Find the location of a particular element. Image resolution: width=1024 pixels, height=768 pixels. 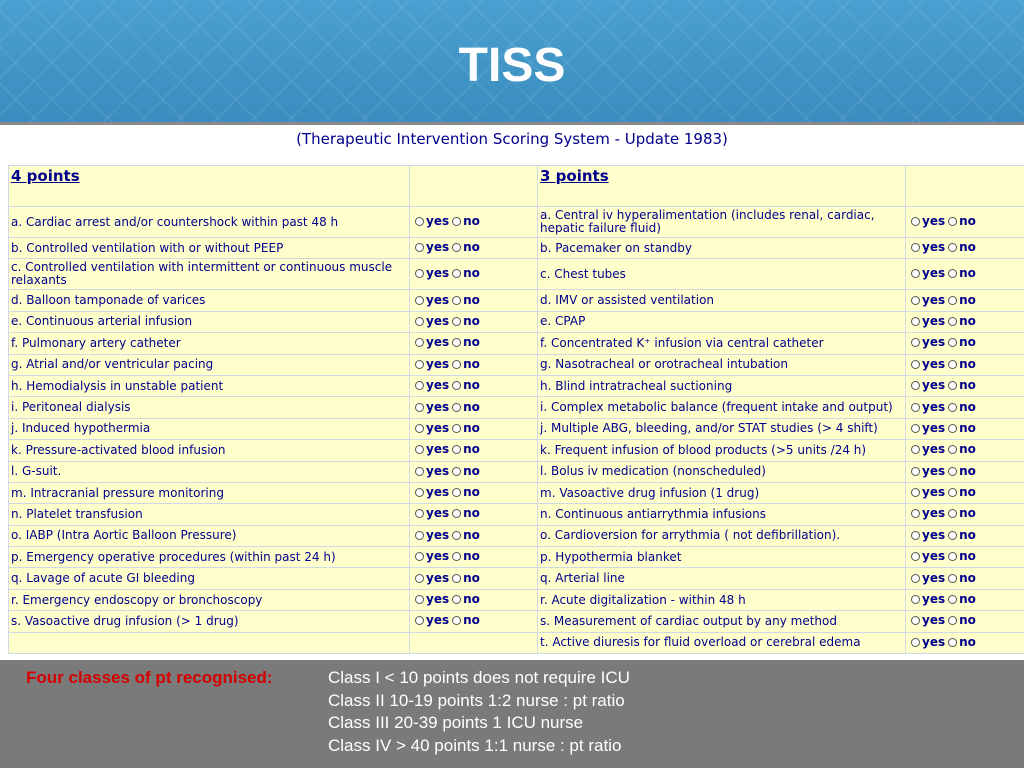

right-item-label: m. Vasoactive drug infusion (1 drug) is located at coordinates (721, 493).